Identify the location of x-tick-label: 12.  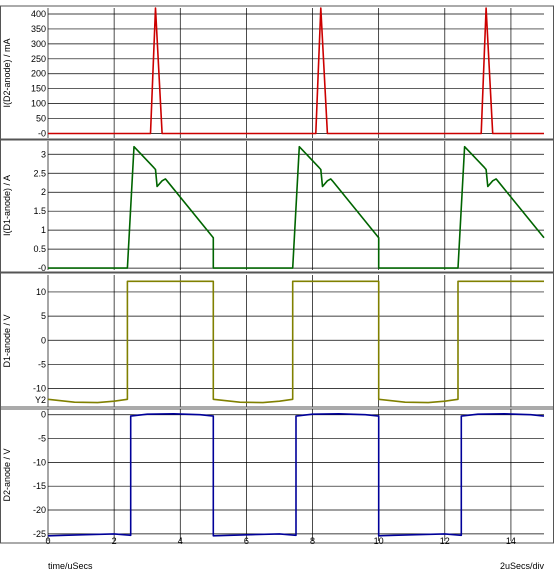
(445, 541).